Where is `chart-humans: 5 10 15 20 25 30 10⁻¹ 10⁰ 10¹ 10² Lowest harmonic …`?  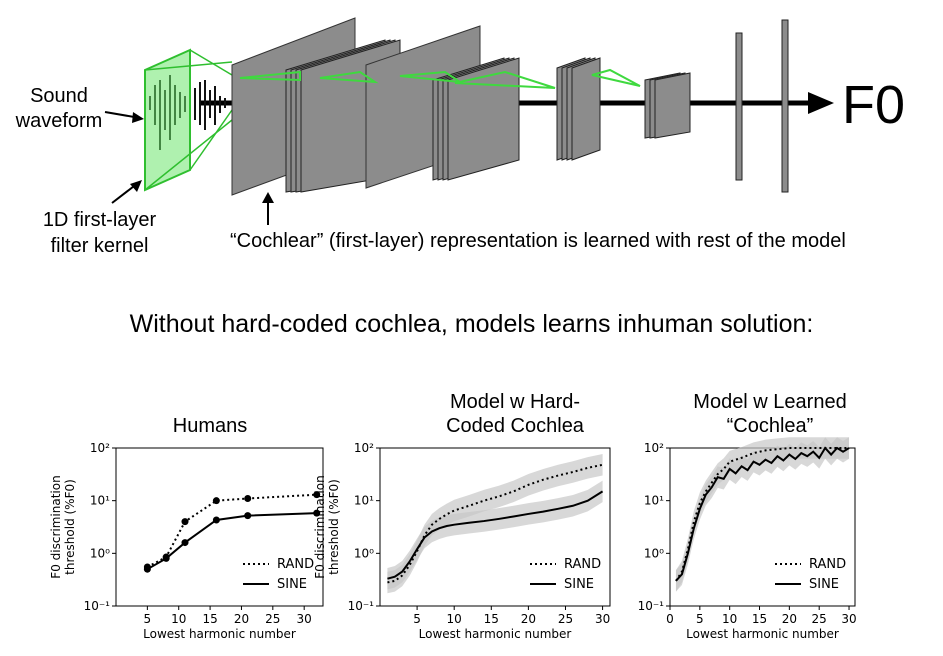
chart-humans: 5 10 15 20 25 30 10⁻¹ 10⁰ 10¹ 10² Lowest harmonic … is located at coordinates (186, 541).